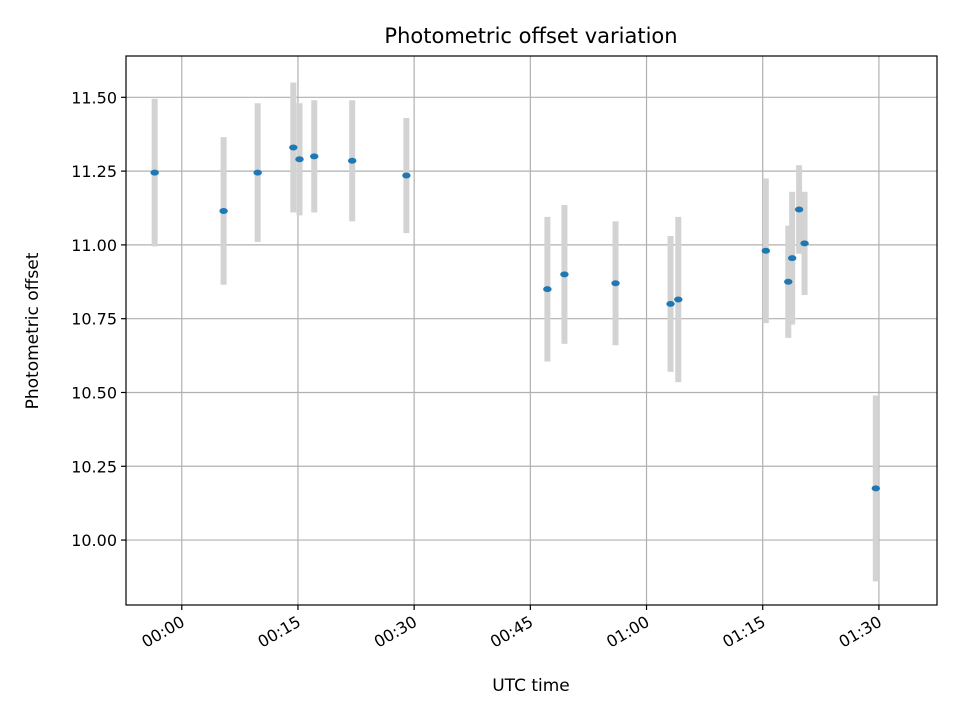 This screenshot has width=960, height=720. What do you see at coordinates (33, 330) in the screenshot?
I see `y-axis-label: Photometric offset` at bounding box center [33, 330].